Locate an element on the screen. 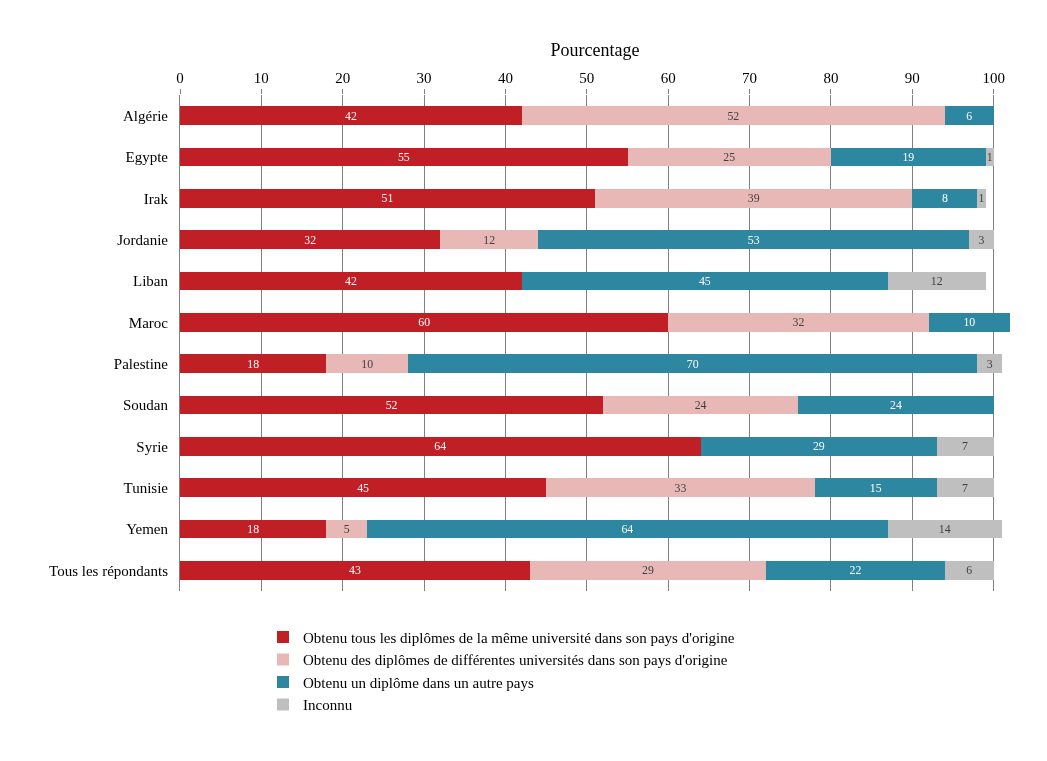  legend-label: Obtenu un diplôme dans un autre pays is located at coordinates (418, 682).